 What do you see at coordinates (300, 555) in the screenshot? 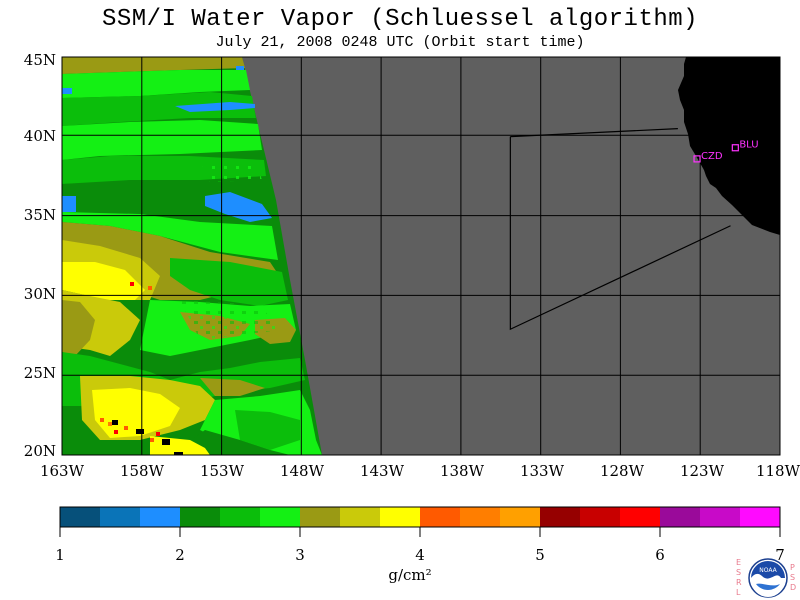
I see `colorbar-label-3: 3` at bounding box center [300, 555].